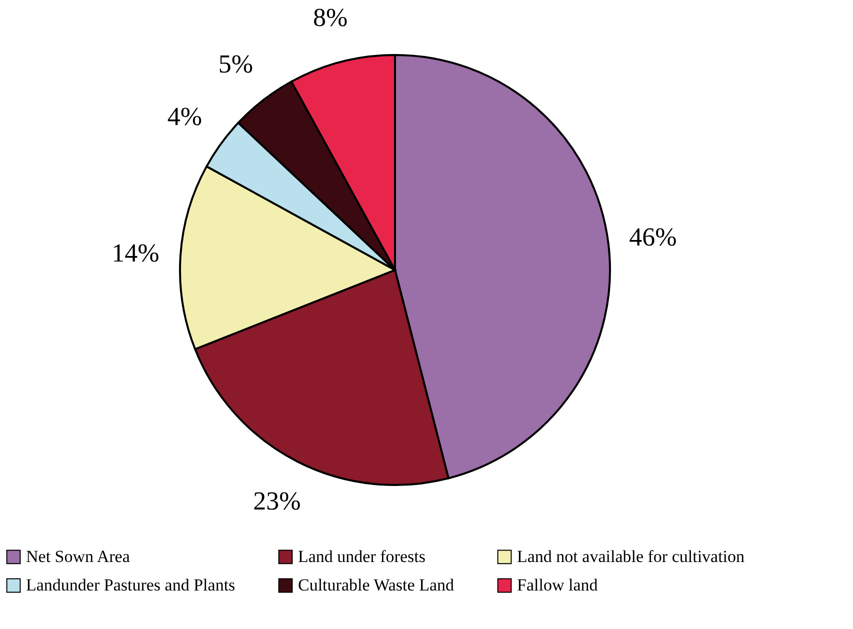  I want to click on legend-label: Land under forests, so click(362, 556).